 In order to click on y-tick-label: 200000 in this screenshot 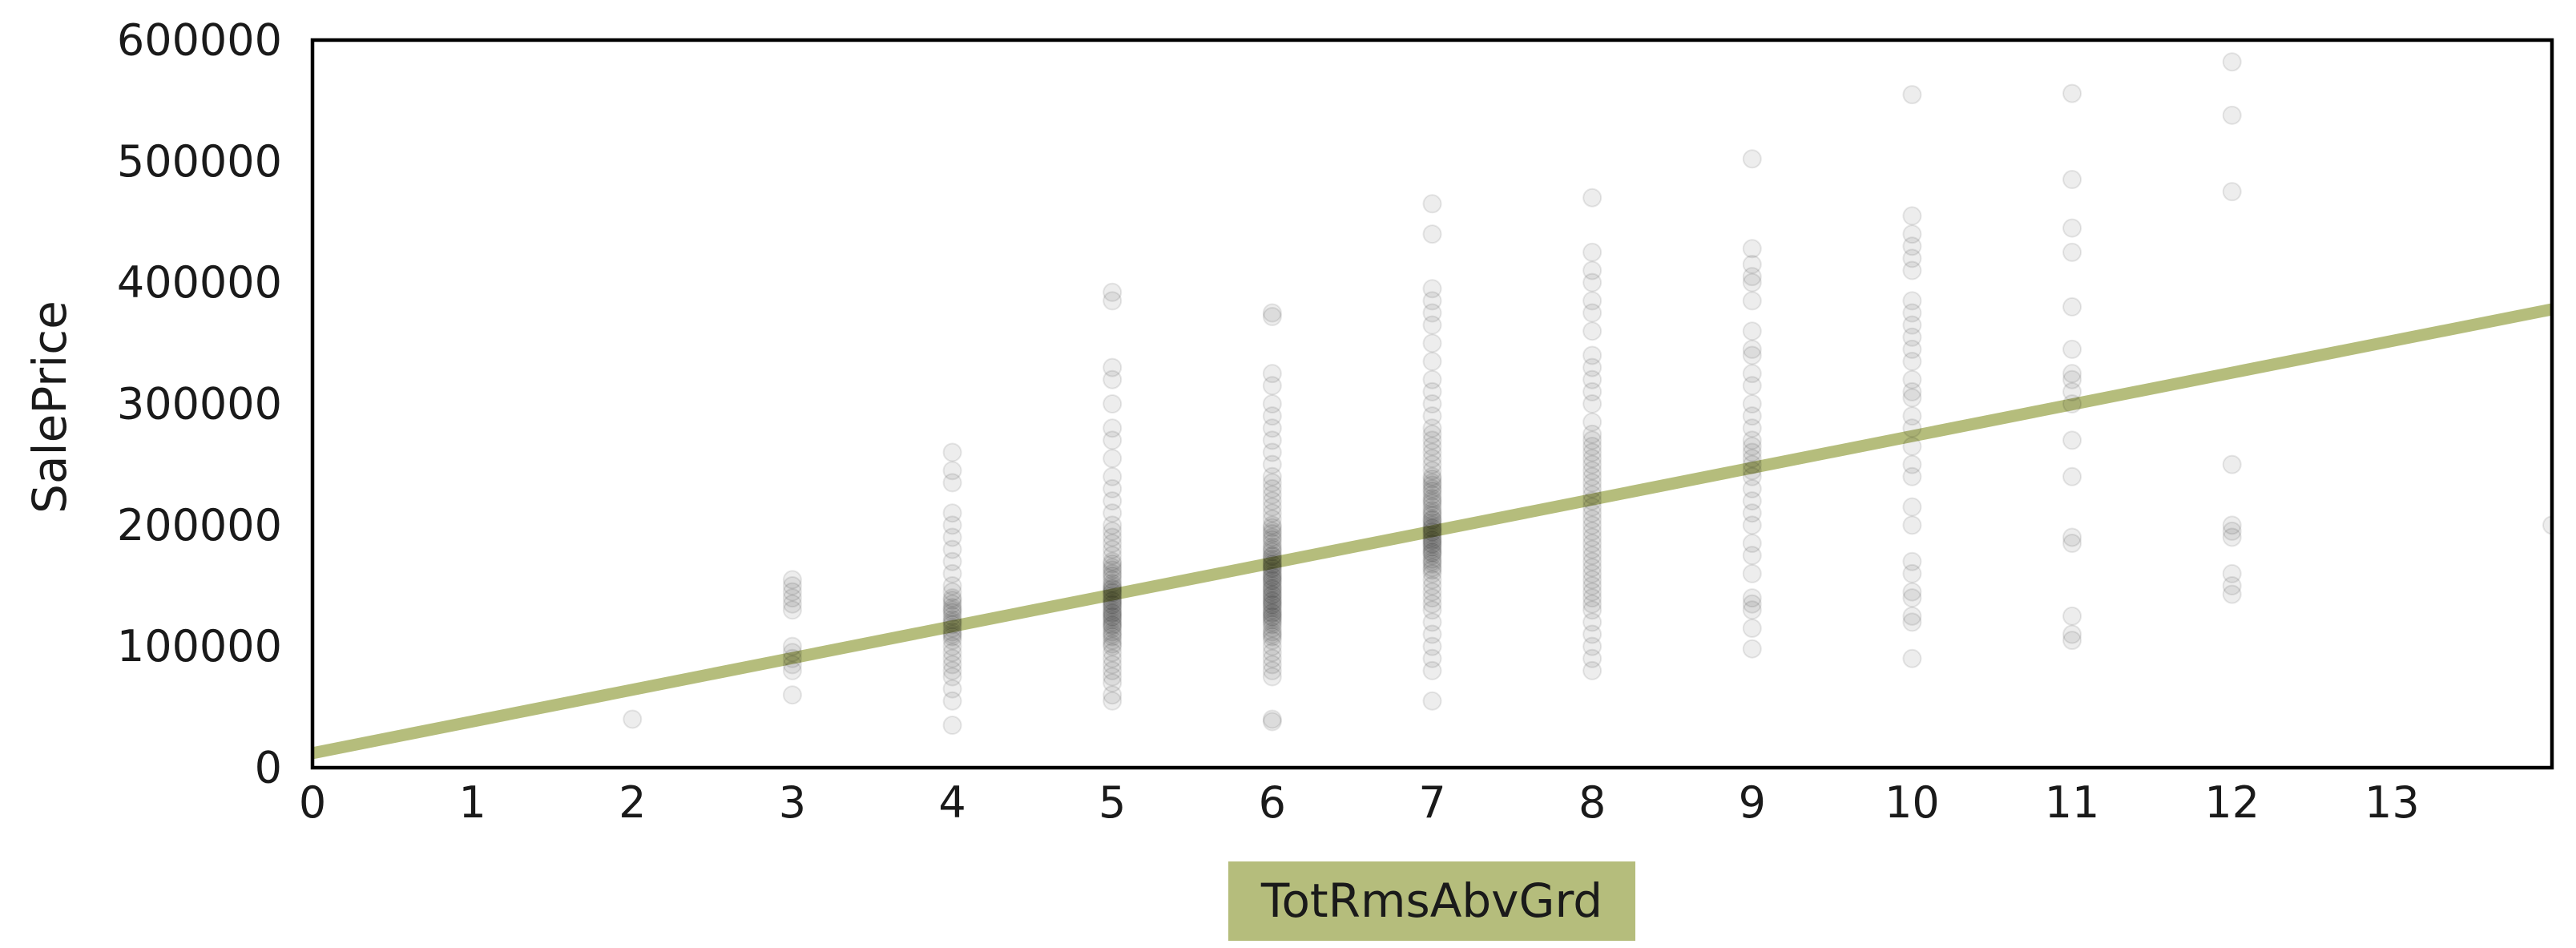, I will do `click(199, 525)`.